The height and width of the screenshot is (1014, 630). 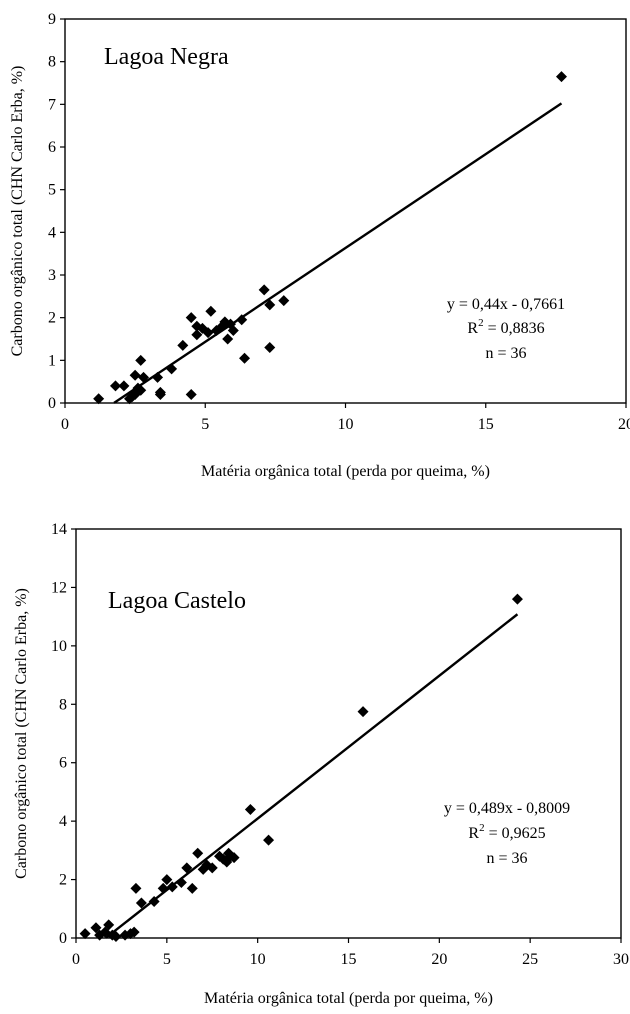 I want to click on y-tick-label: 14, so click(x=59, y=529).